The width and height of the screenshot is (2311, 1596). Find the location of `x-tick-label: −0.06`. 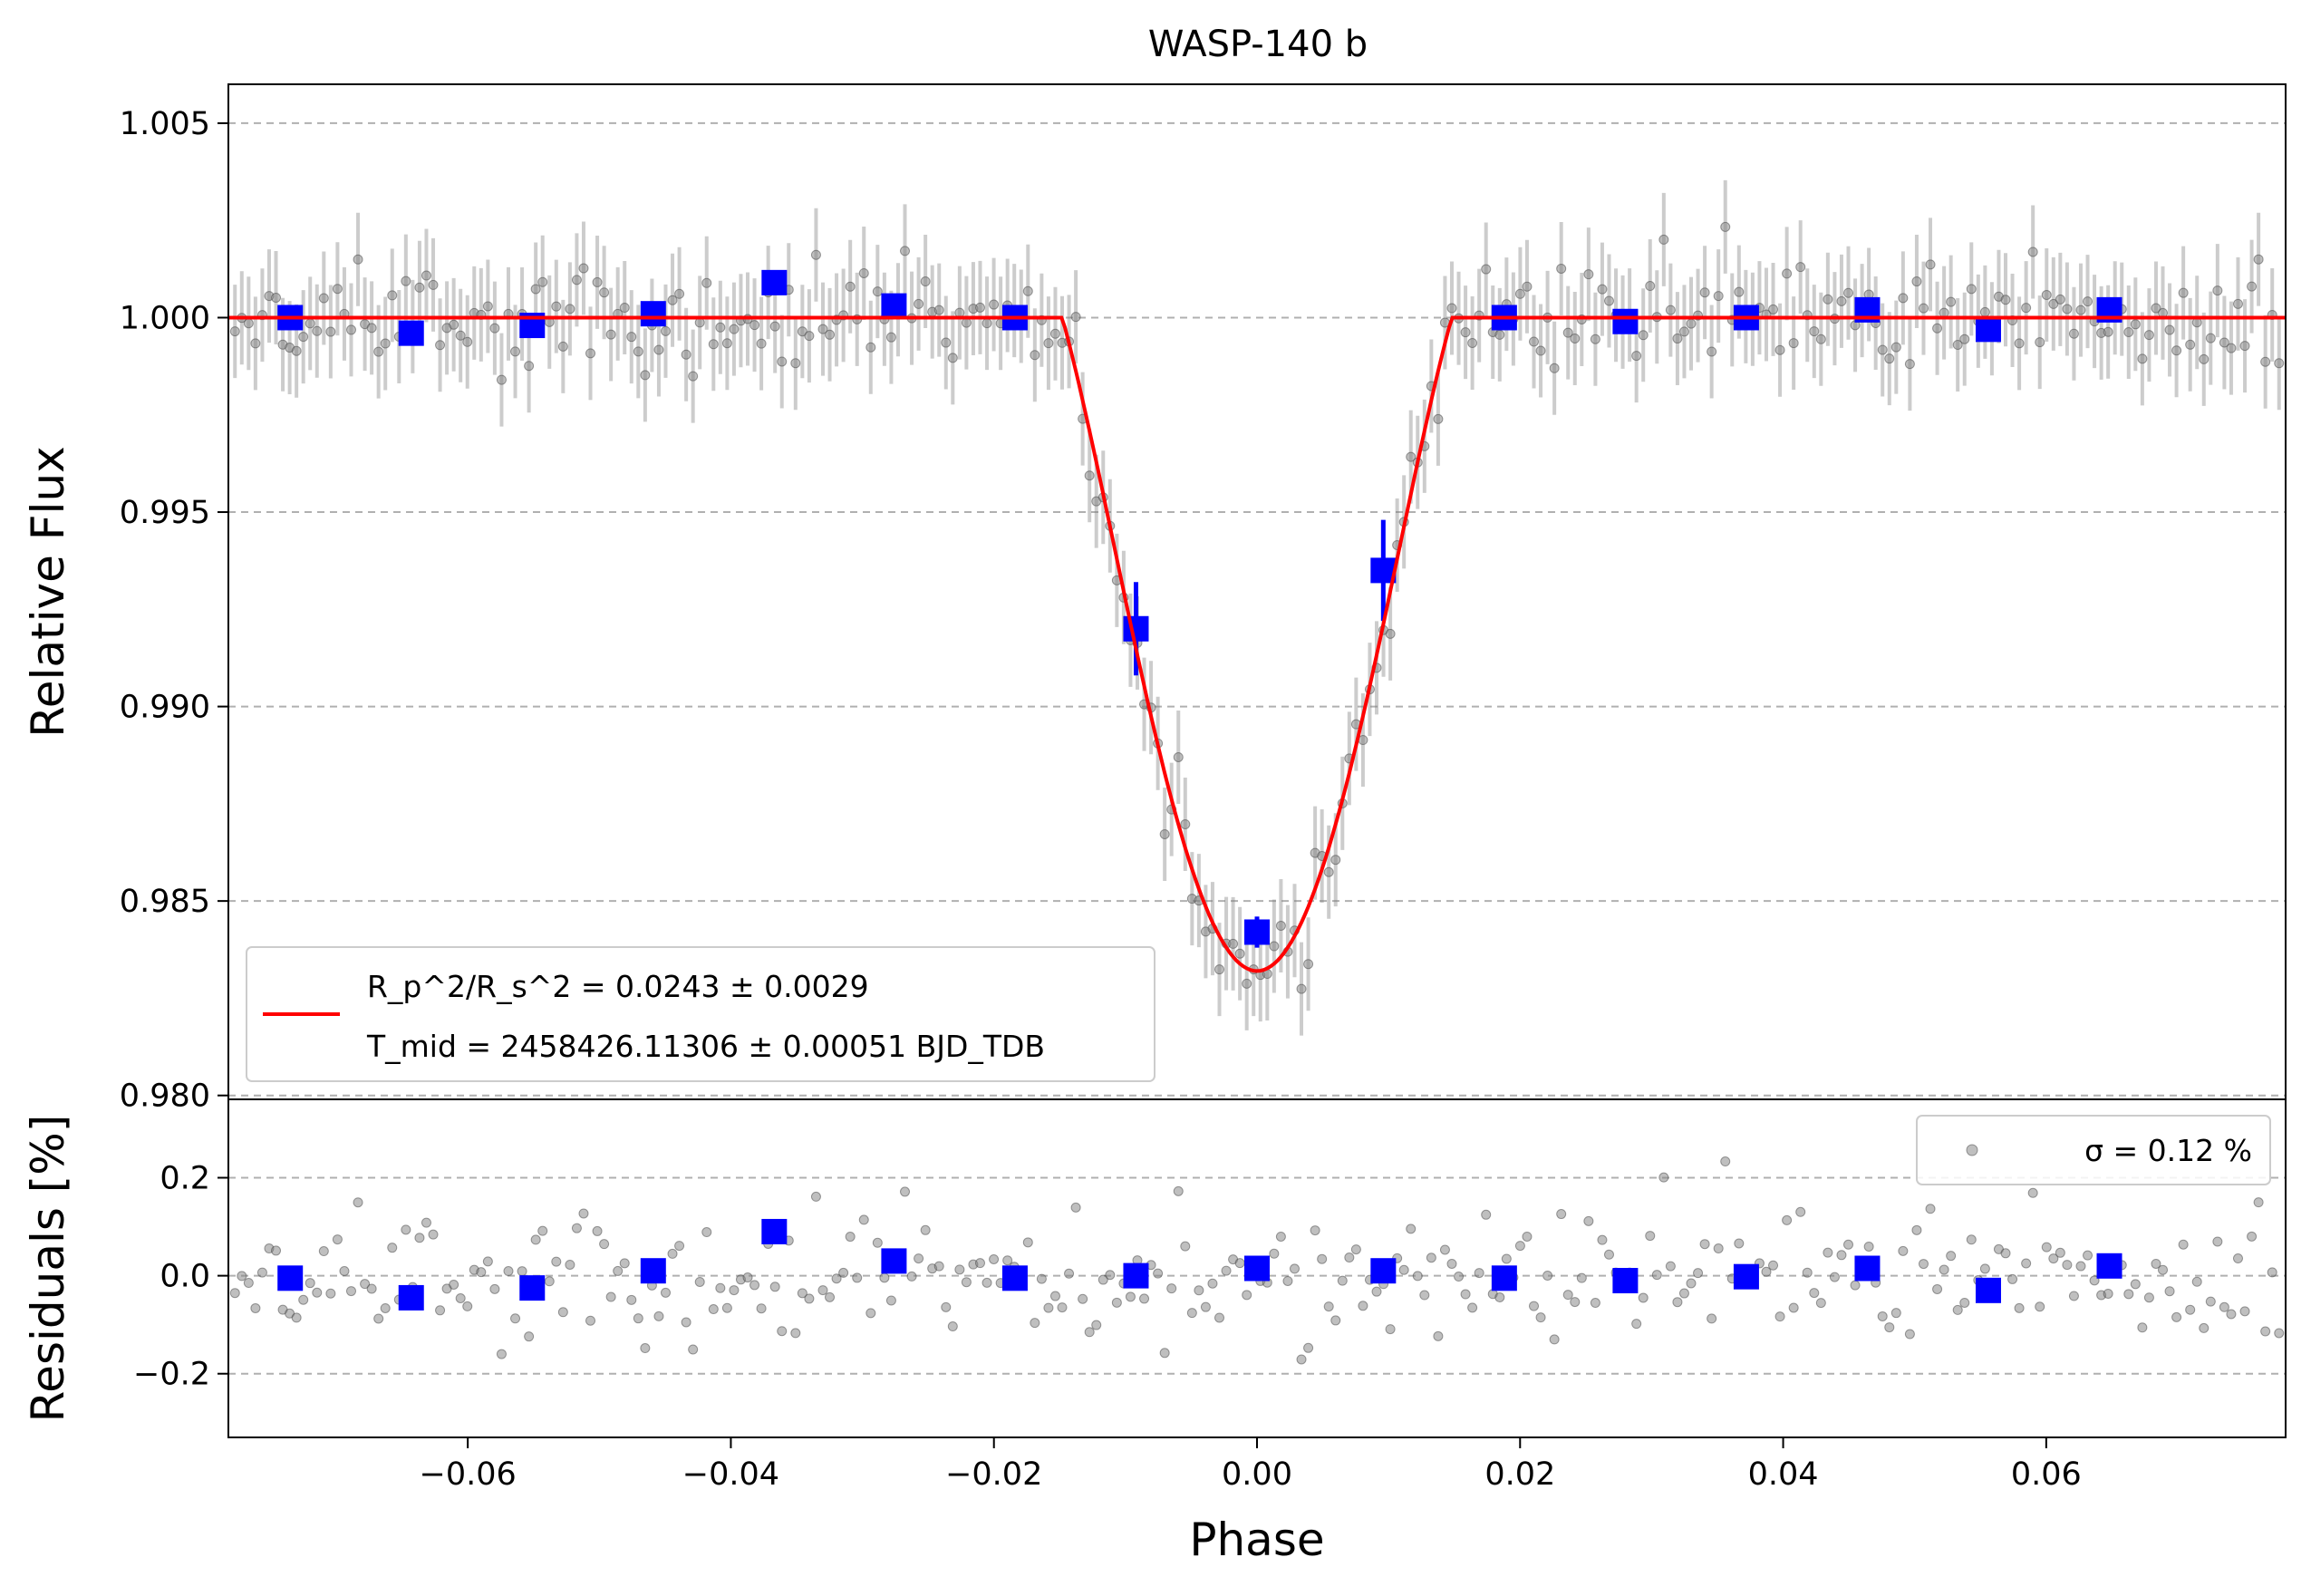

x-tick-label: −0.06 is located at coordinates (468, 1474).